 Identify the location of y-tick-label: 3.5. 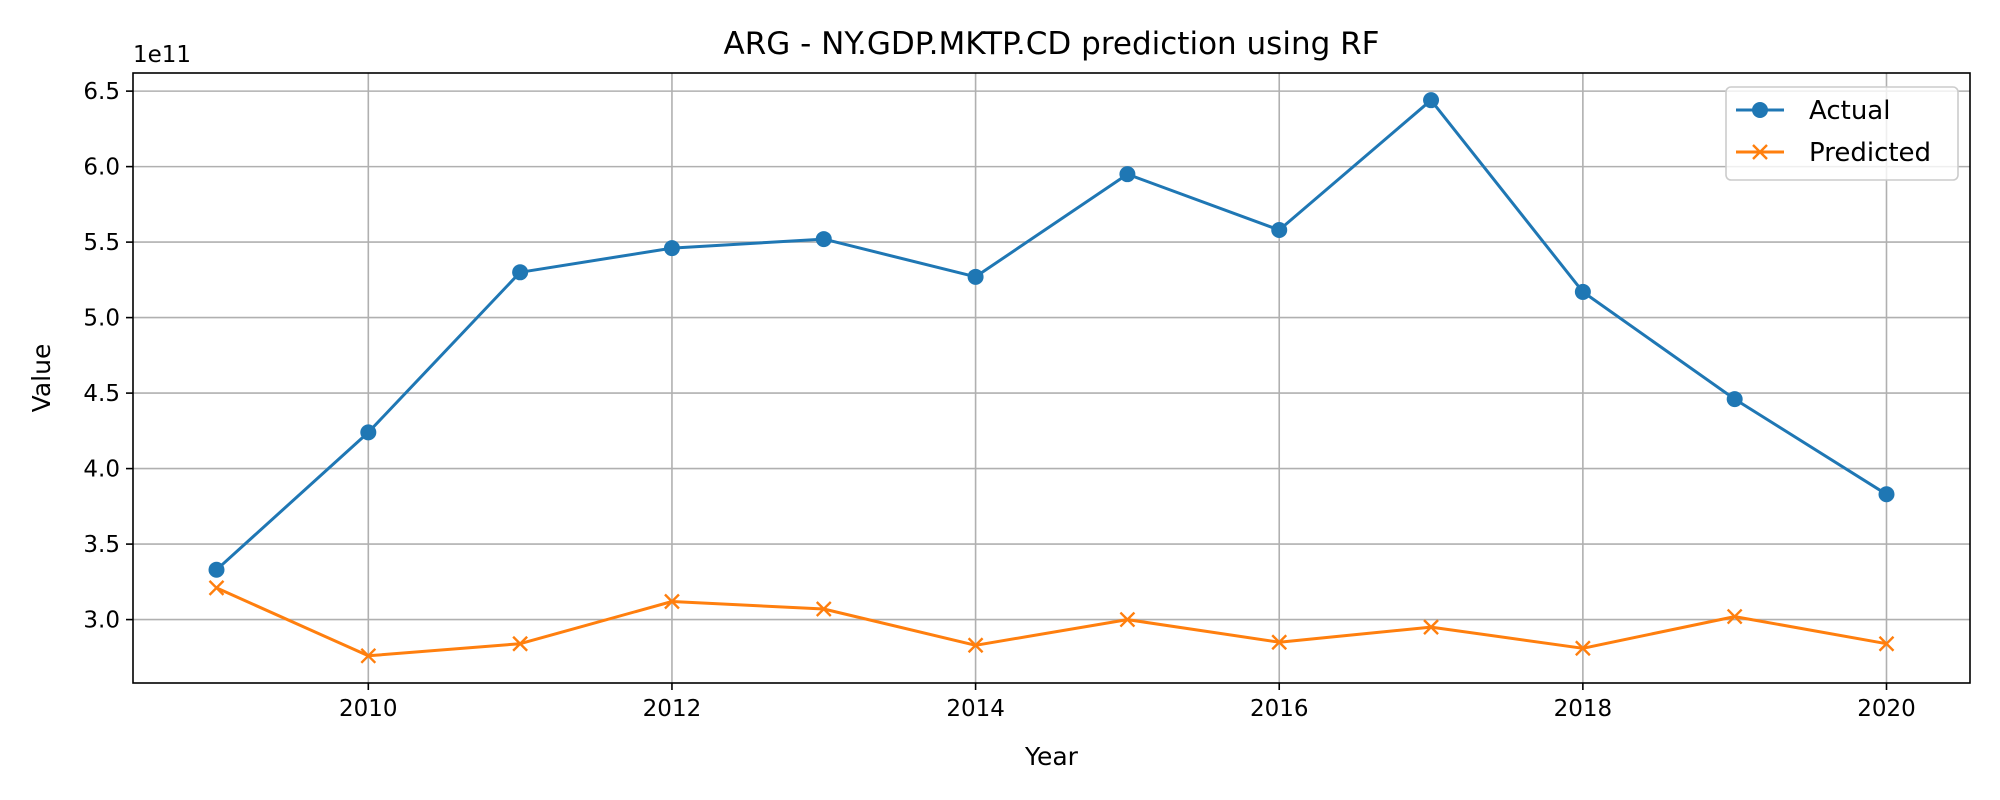
(101, 545).